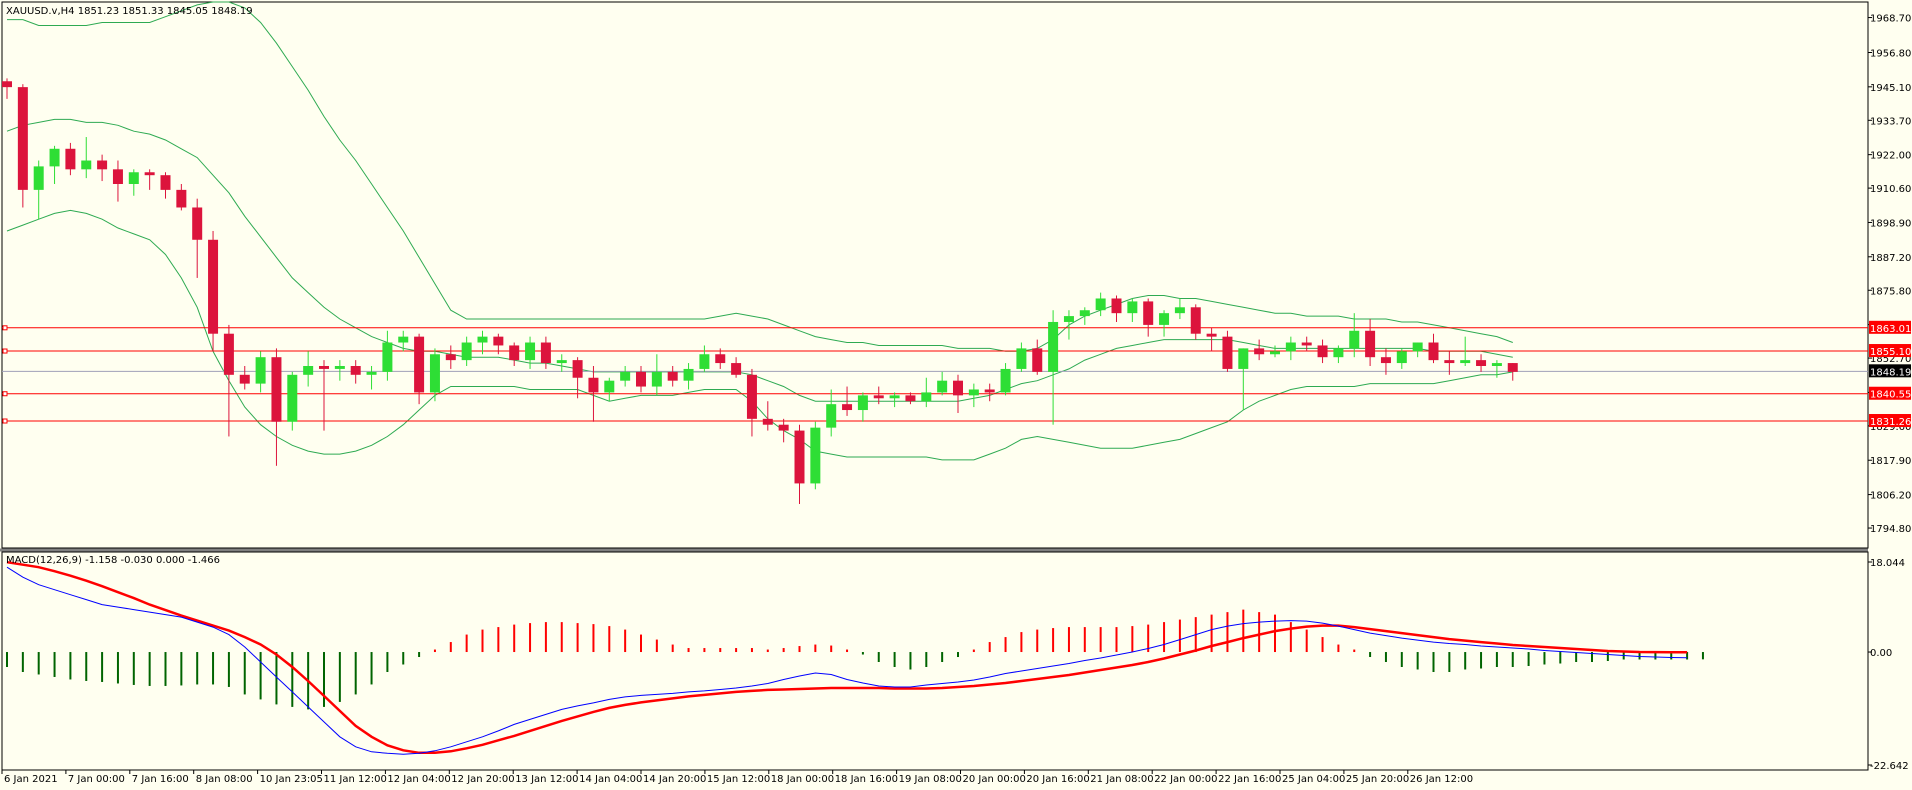  I want to click on time-tick-label: 18 Jan 16:00, so click(866, 779).